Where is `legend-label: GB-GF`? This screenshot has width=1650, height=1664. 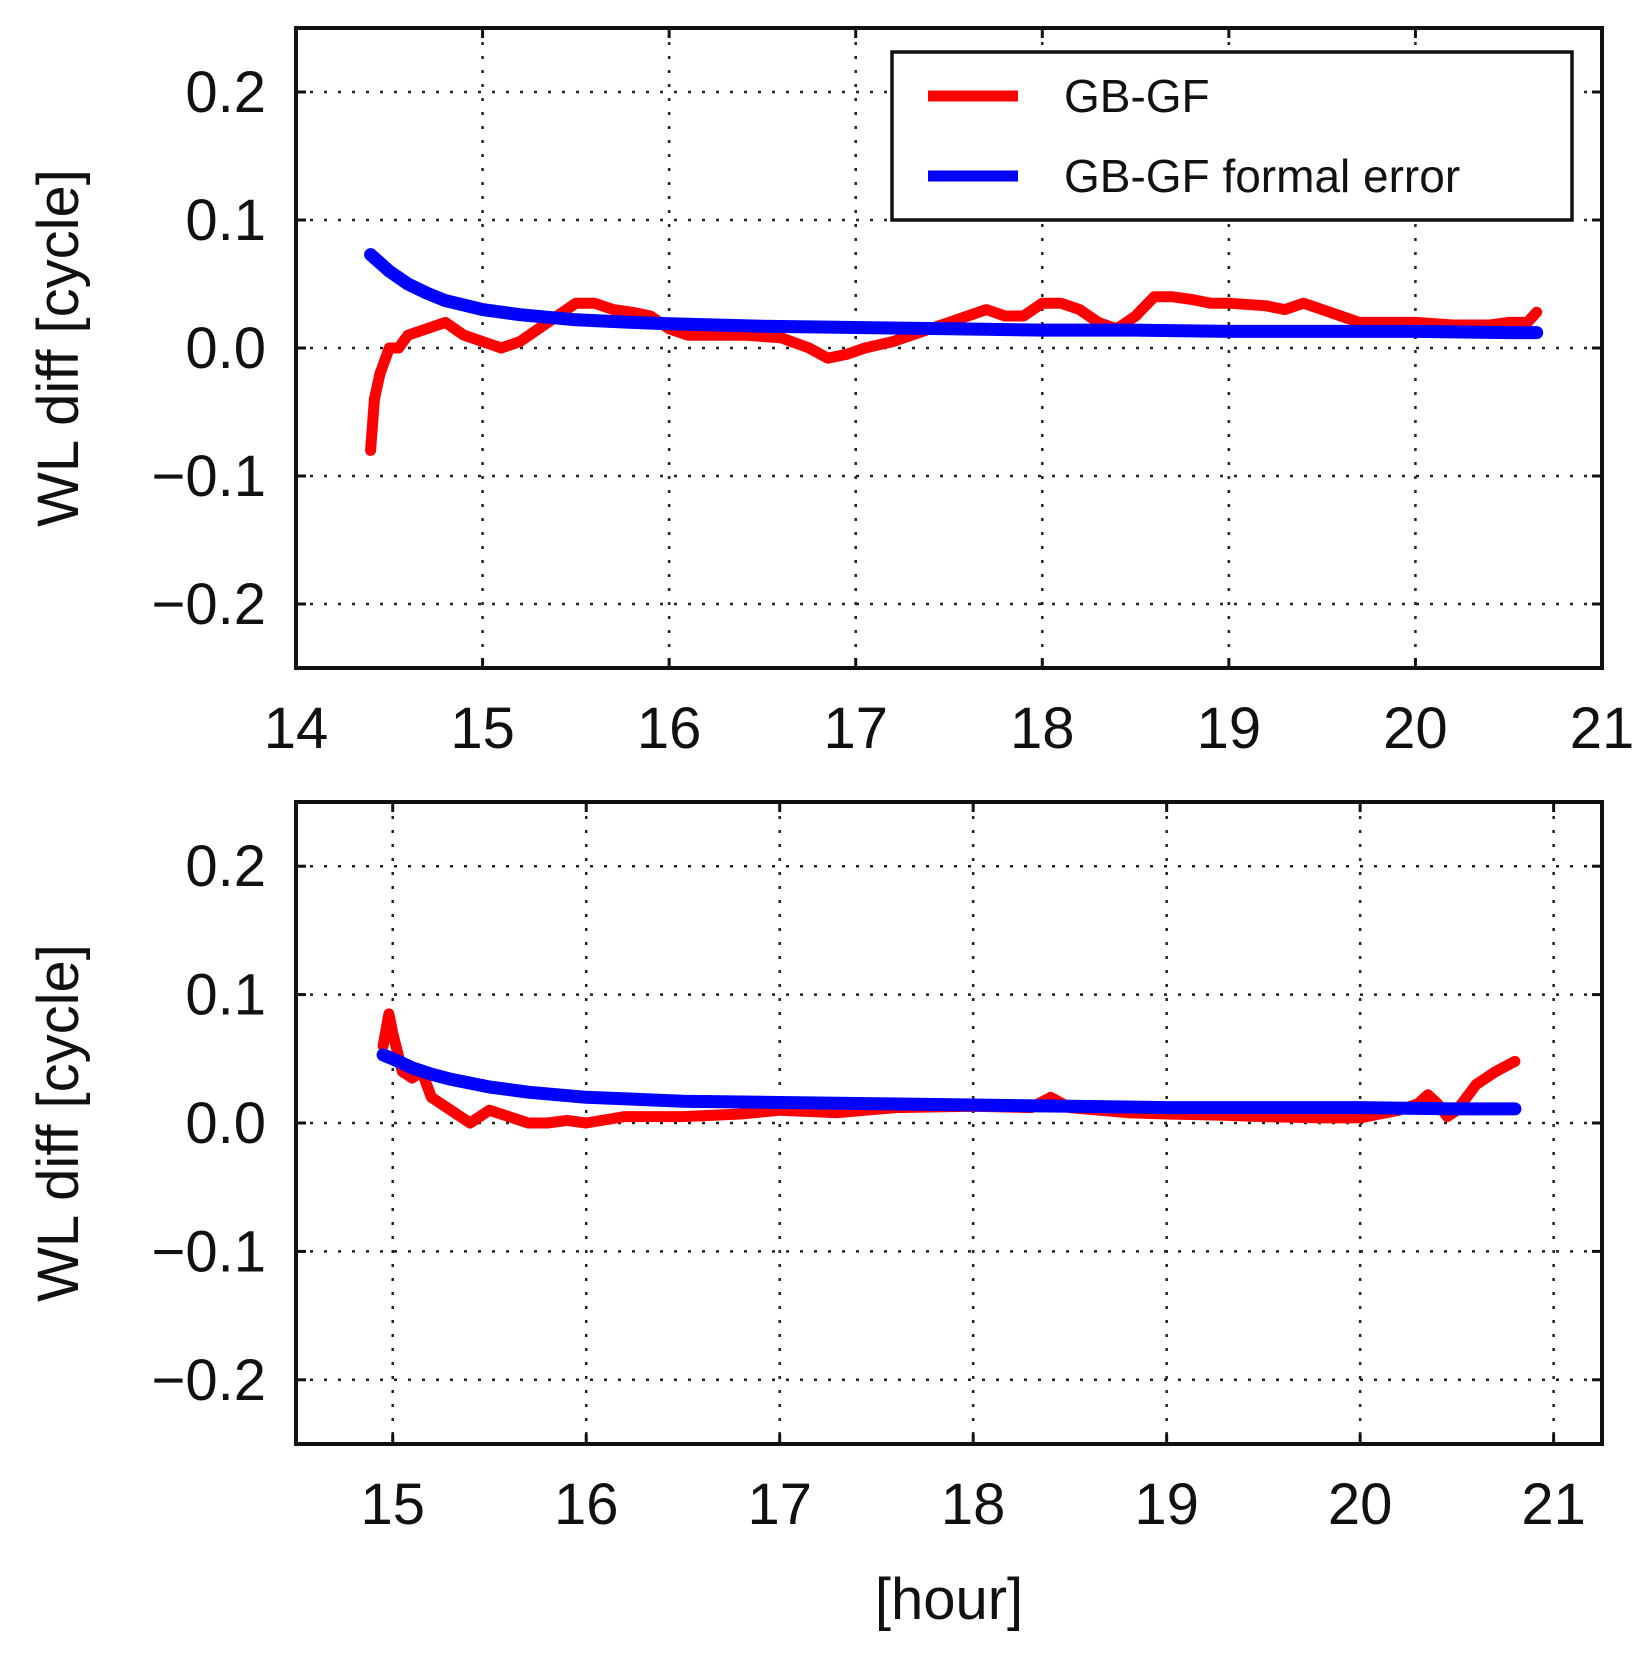 legend-label: GB-GF is located at coordinates (1137, 96).